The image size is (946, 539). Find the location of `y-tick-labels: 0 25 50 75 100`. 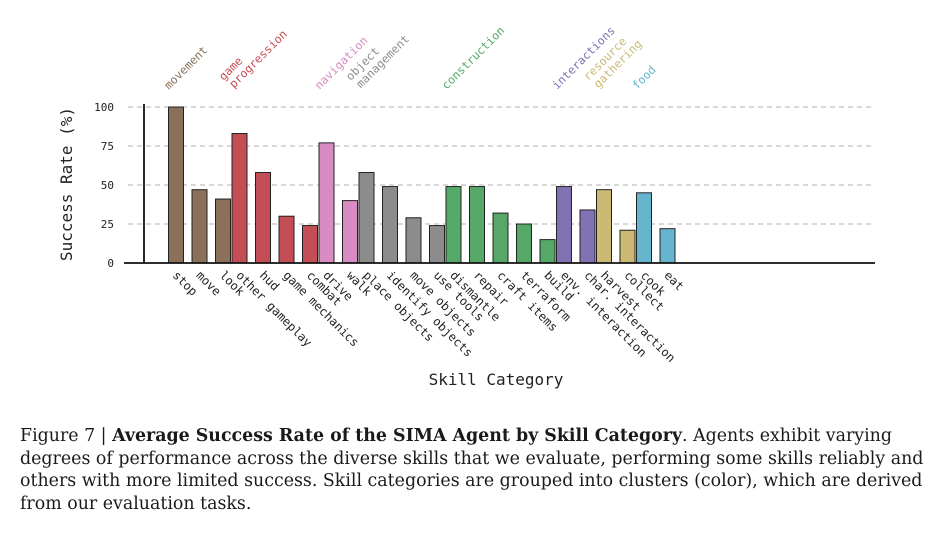

y-tick-labels: 0 25 50 75 100 is located at coordinates (104, 185).